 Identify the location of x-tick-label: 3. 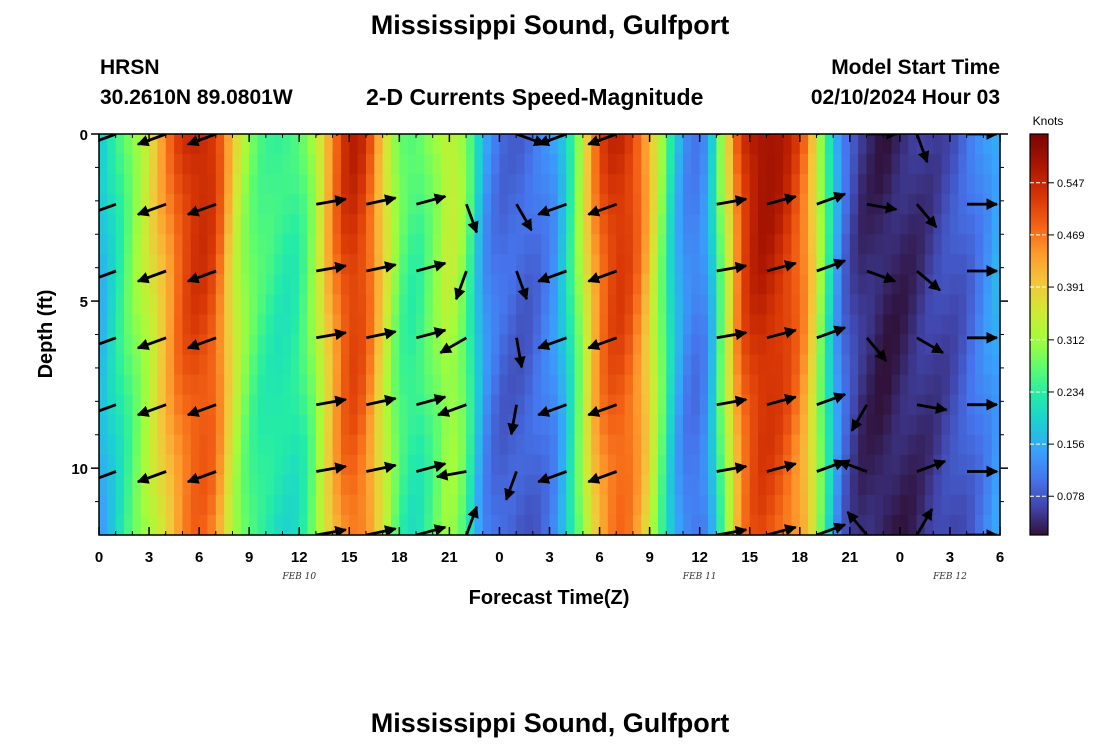
(950, 557).